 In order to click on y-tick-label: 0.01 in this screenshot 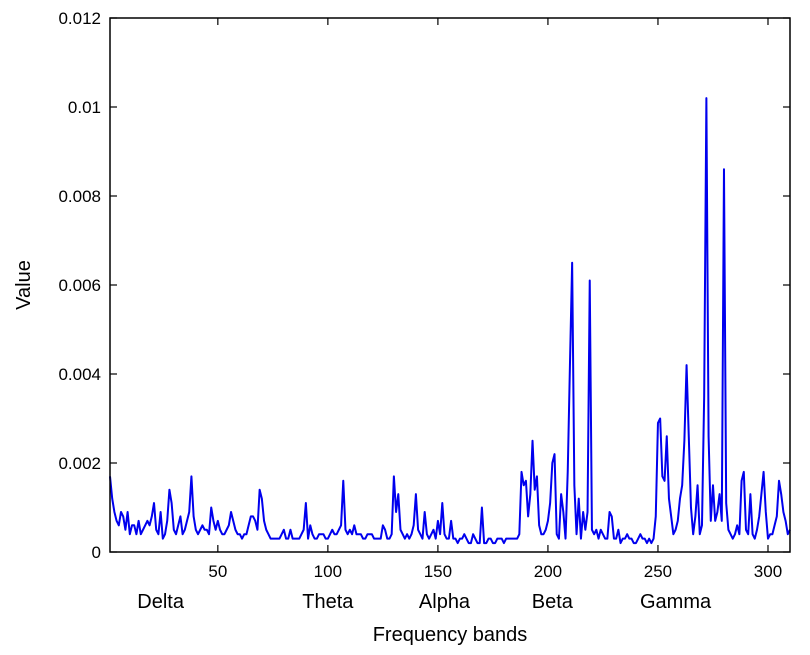, I will do `click(84, 107)`.